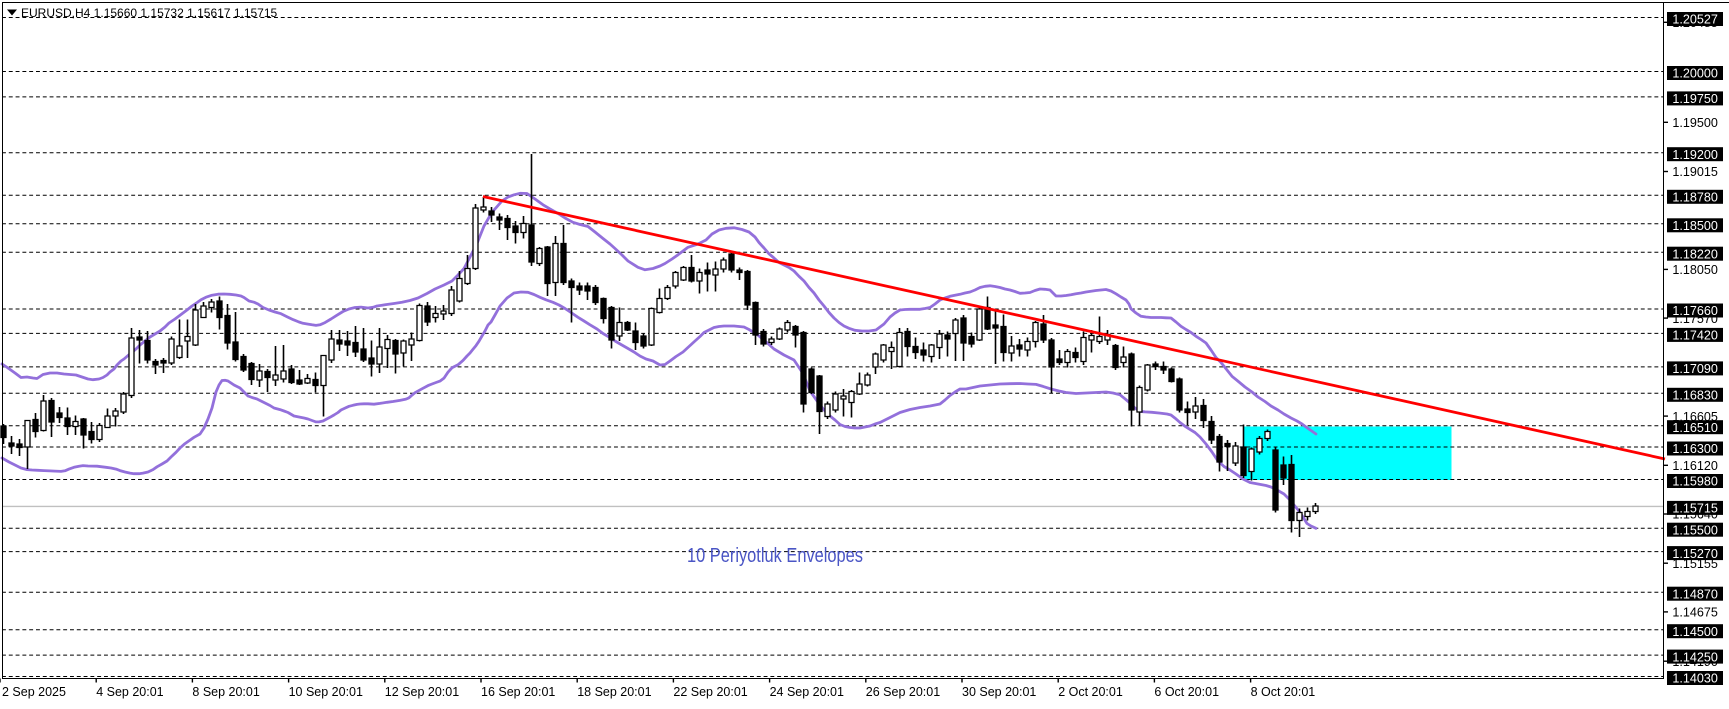 The width and height of the screenshot is (1729, 709). What do you see at coordinates (422, 692) in the screenshot?
I see `svg-text: 12 Sep 20:01` at bounding box center [422, 692].